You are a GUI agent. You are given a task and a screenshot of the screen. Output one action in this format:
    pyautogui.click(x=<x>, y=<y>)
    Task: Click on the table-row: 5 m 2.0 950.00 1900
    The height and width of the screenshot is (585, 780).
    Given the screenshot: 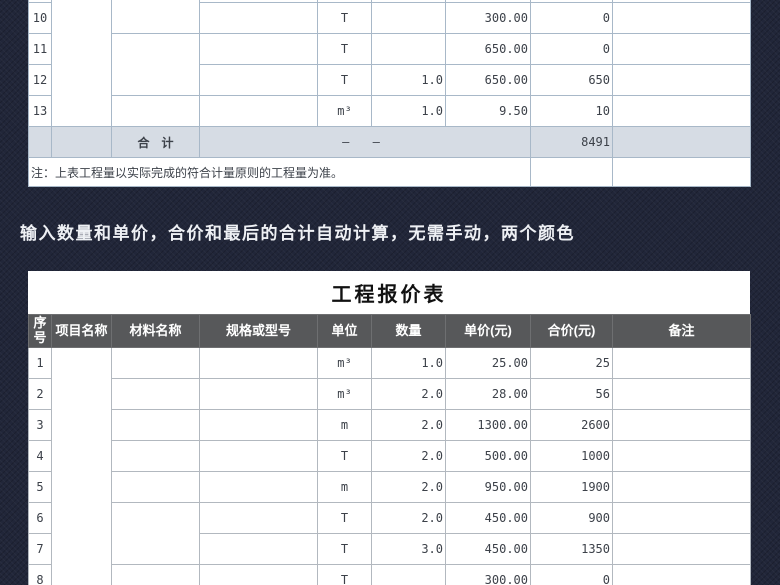 What is the action you would take?
    pyautogui.click(x=389, y=487)
    